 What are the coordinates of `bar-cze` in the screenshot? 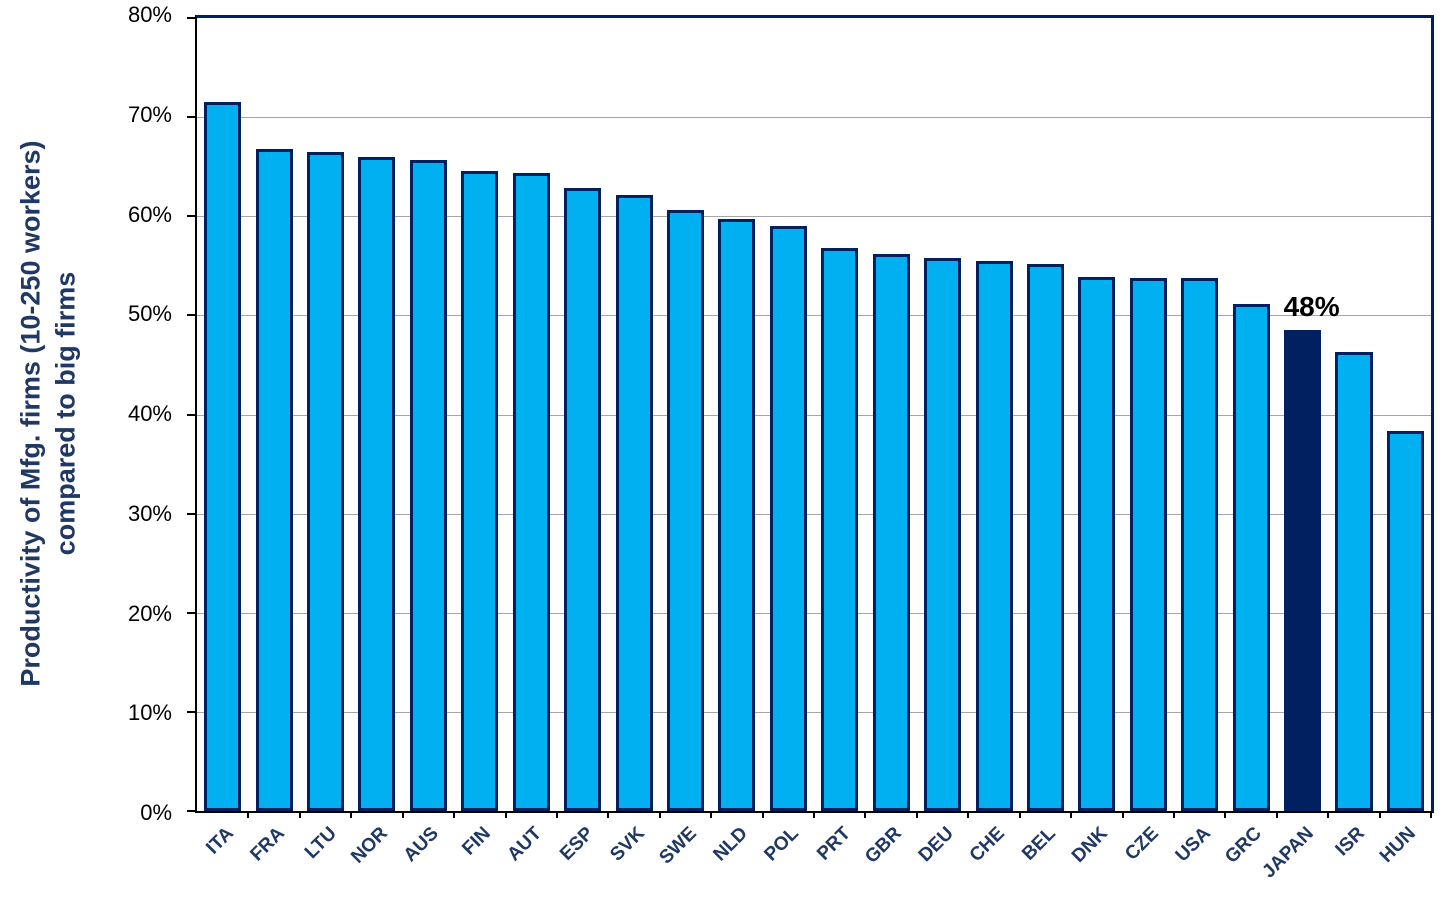 It's located at (1148, 544).